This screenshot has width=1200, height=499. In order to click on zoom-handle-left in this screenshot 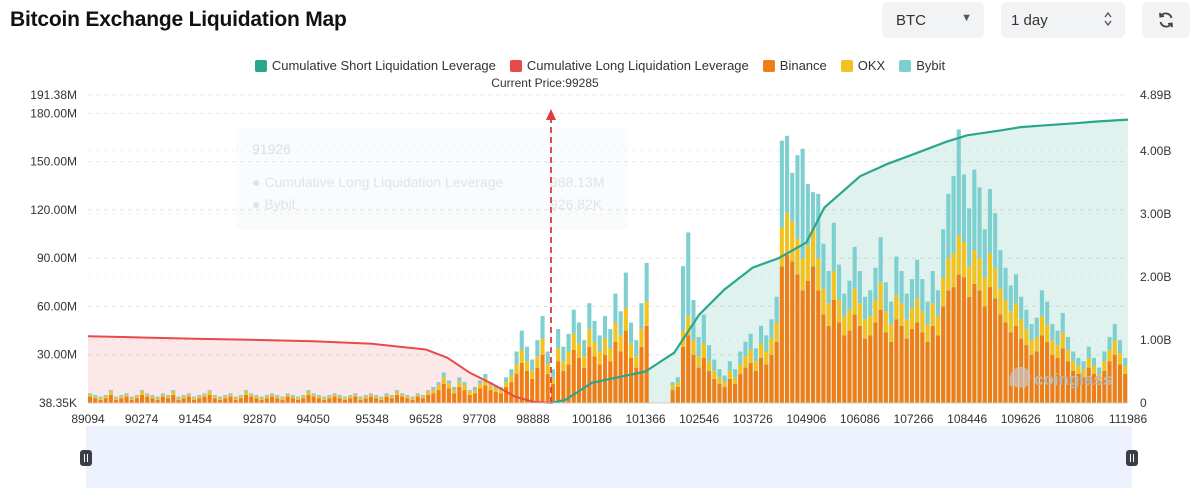, I will do `click(86, 458)`.